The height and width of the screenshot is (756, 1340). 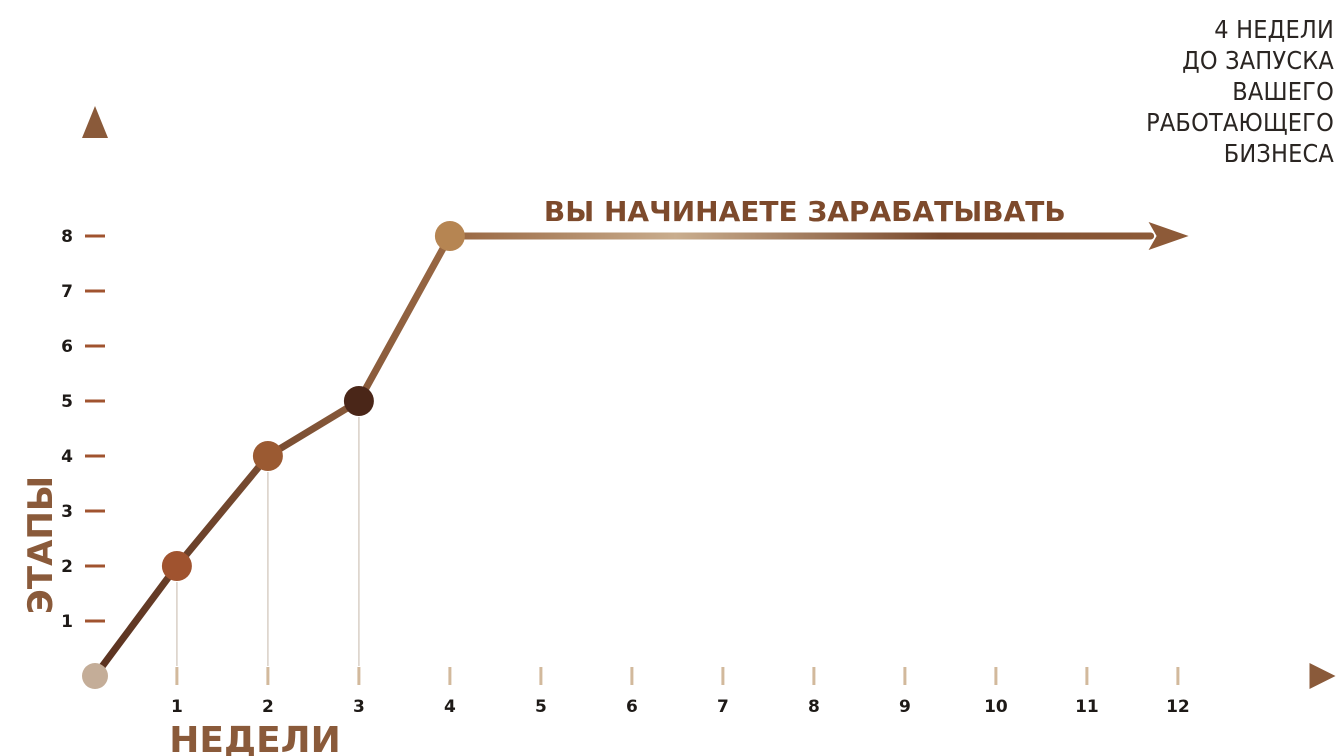 What do you see at coordinates (450, 707) in the screenshot?
I see `x-tick-label: 4` at bounding box center [450, 707].